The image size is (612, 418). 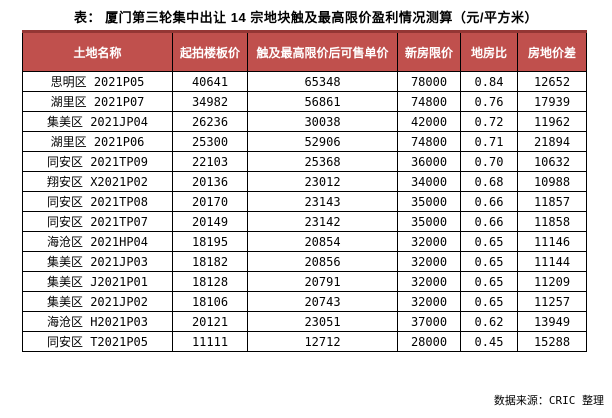 I want to click on table-row: 海沧区 H2021P03 20121 23051 37000 0.62 13949, so click(x=304, y=321).